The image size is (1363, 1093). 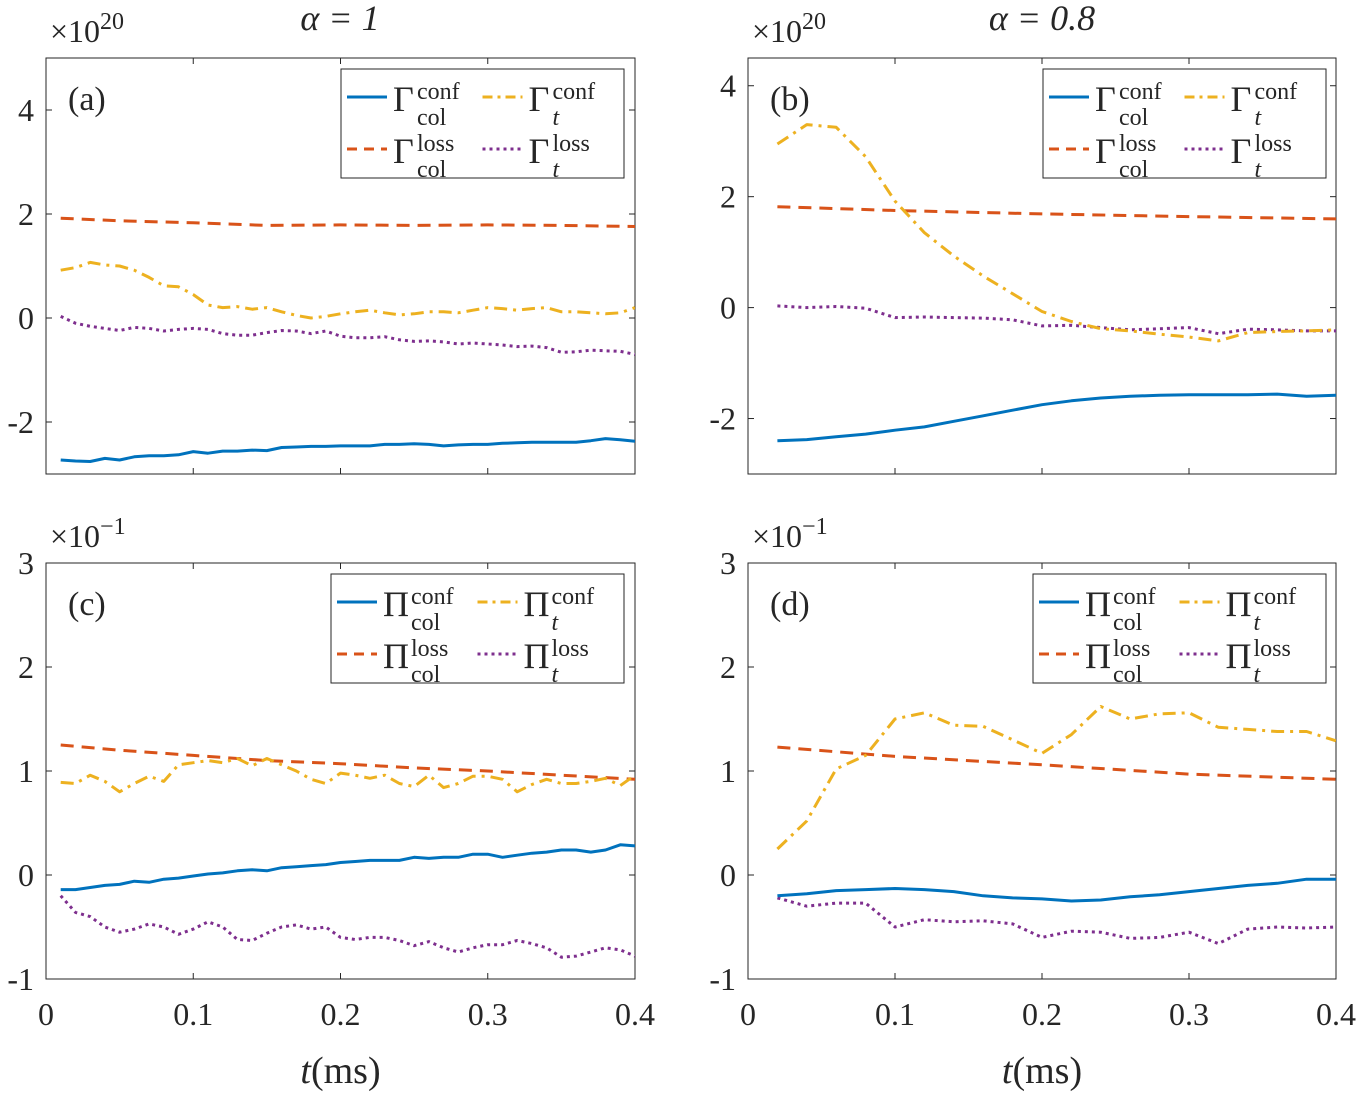 What do you see at coordinates (346, 1071) in the screenshot?
I see `x-label-unit: (ms)` at bounding box center [346, 1071].